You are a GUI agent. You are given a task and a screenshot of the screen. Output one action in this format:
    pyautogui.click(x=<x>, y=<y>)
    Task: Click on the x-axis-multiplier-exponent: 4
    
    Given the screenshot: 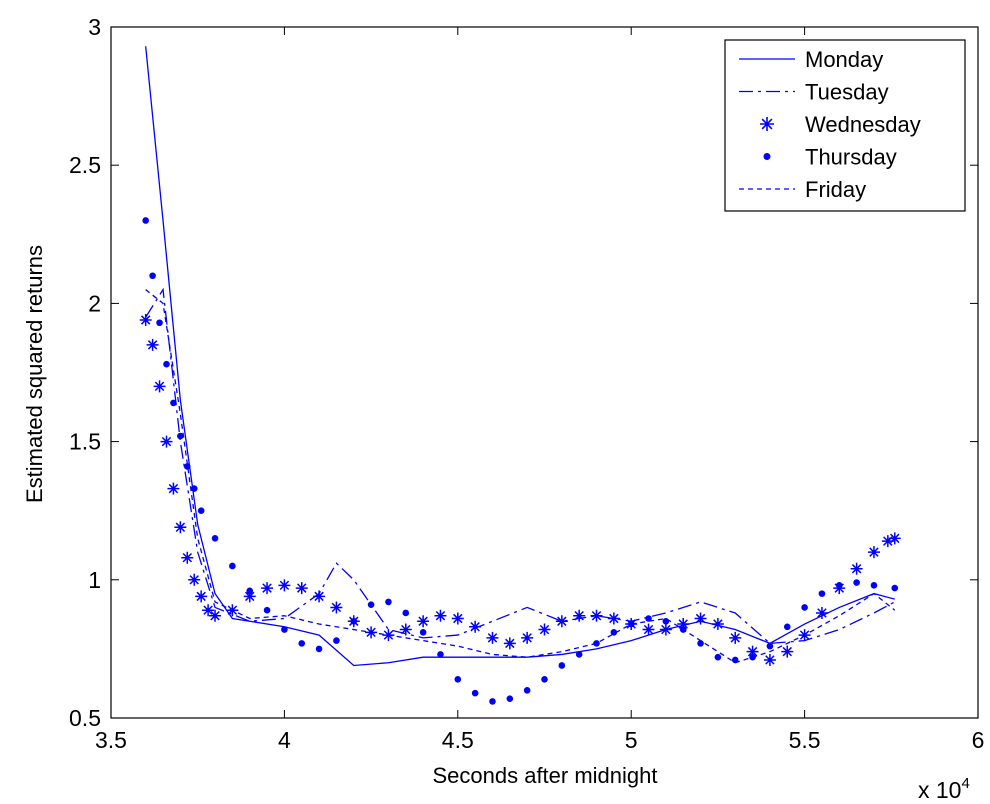 What is the action you would take?
    pyautogui.click(x=965, y=783)
    